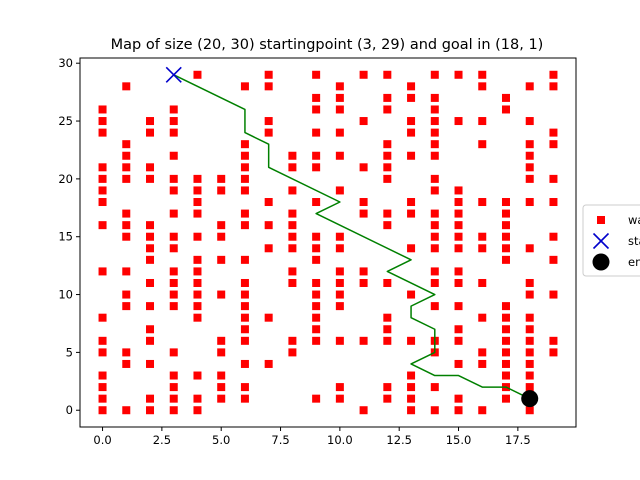 This screenshot has height=480, width=640. What do you see at coordinates (459, 440) in the screenshot?
I see `x-tick-label: 15.0` at bounding box center [459, 440].